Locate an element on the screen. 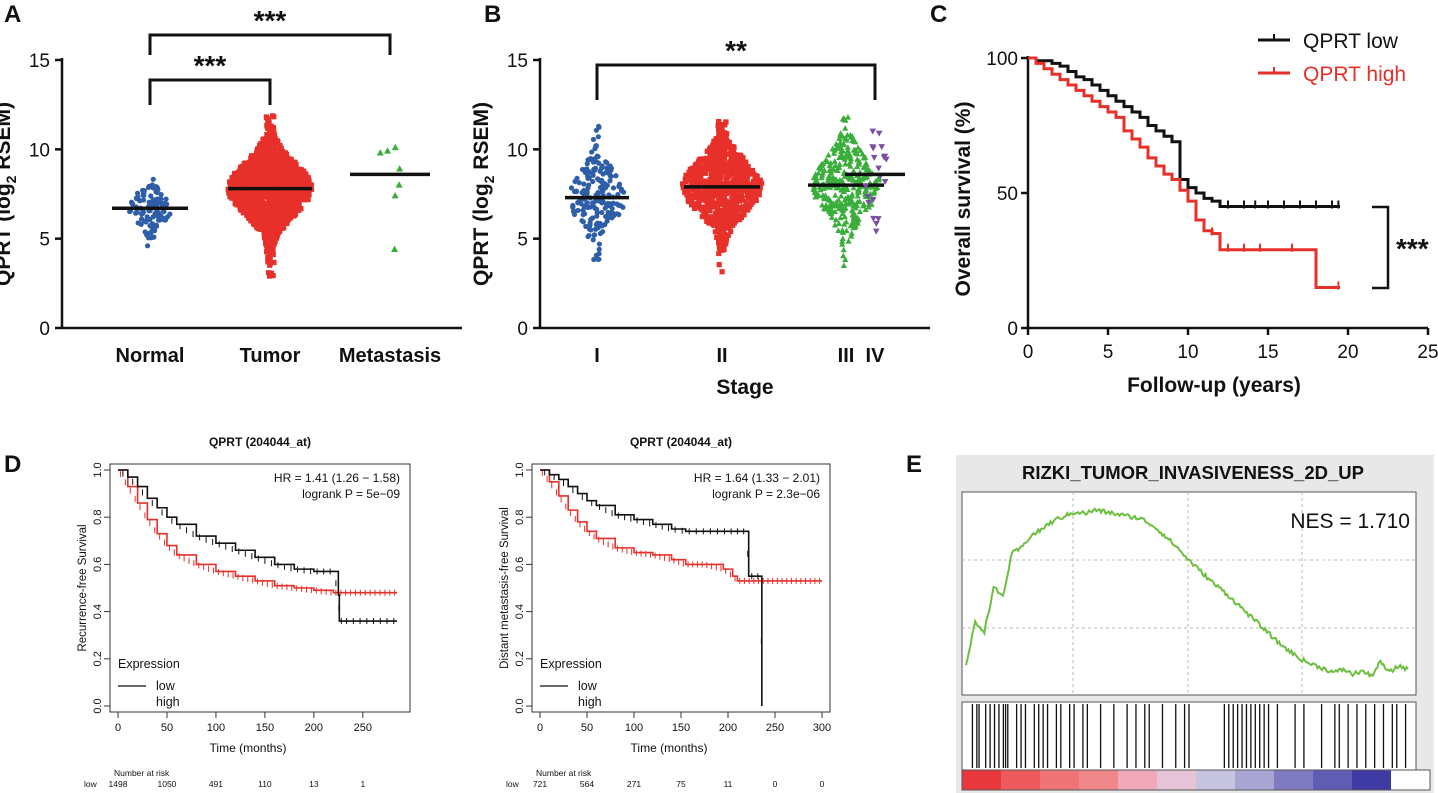 The height and width of the screenshot is (793, 1438). risk-value: 564 is located at coordinates (216, 792).